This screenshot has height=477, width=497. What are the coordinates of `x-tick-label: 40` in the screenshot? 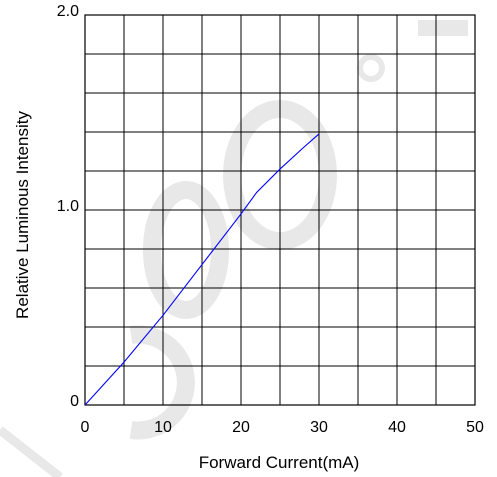 It's located at (397, 427).